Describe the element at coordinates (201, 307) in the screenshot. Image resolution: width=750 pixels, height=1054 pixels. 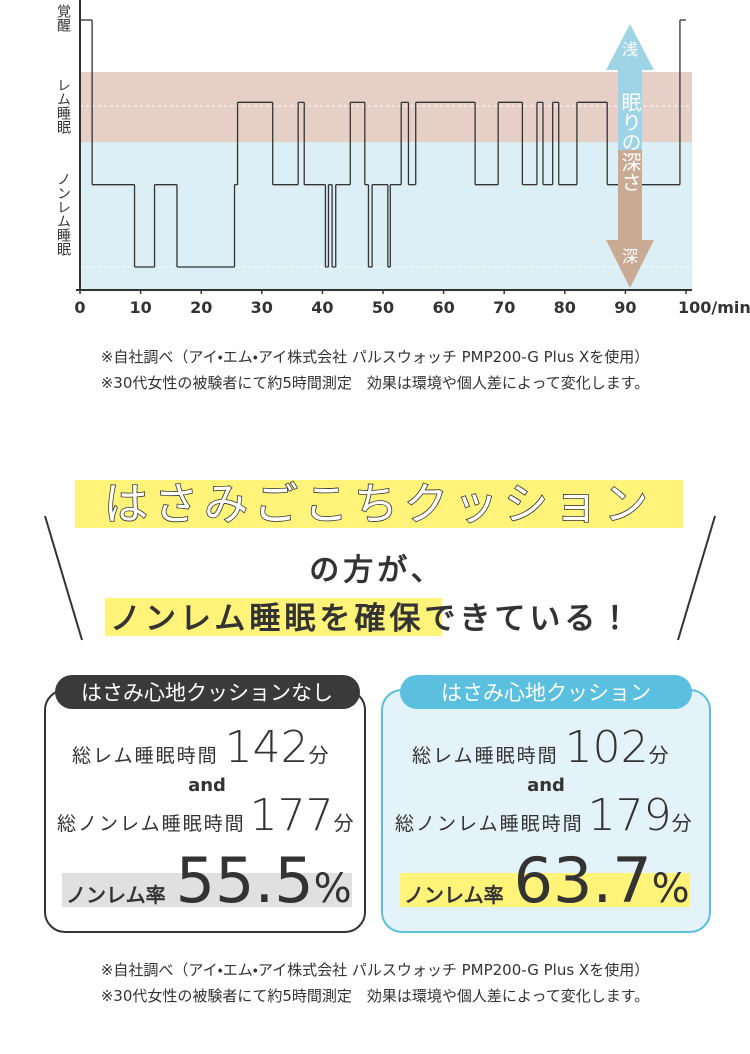
I see `x-tick-label: 20` at that location.